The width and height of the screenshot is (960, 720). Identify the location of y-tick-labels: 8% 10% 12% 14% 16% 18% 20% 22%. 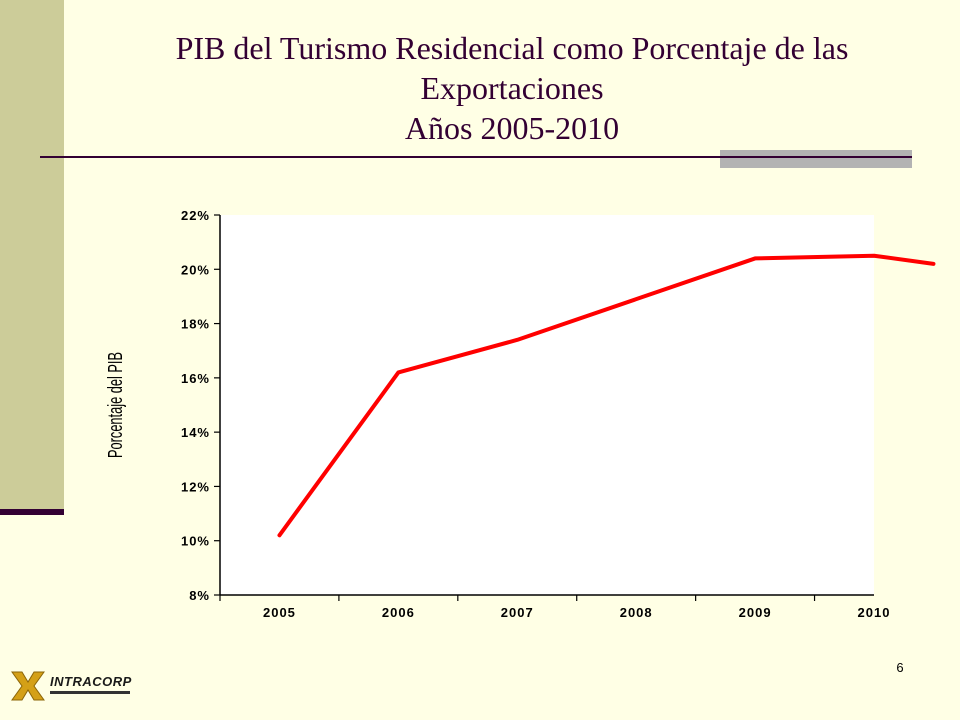
(195, 405).